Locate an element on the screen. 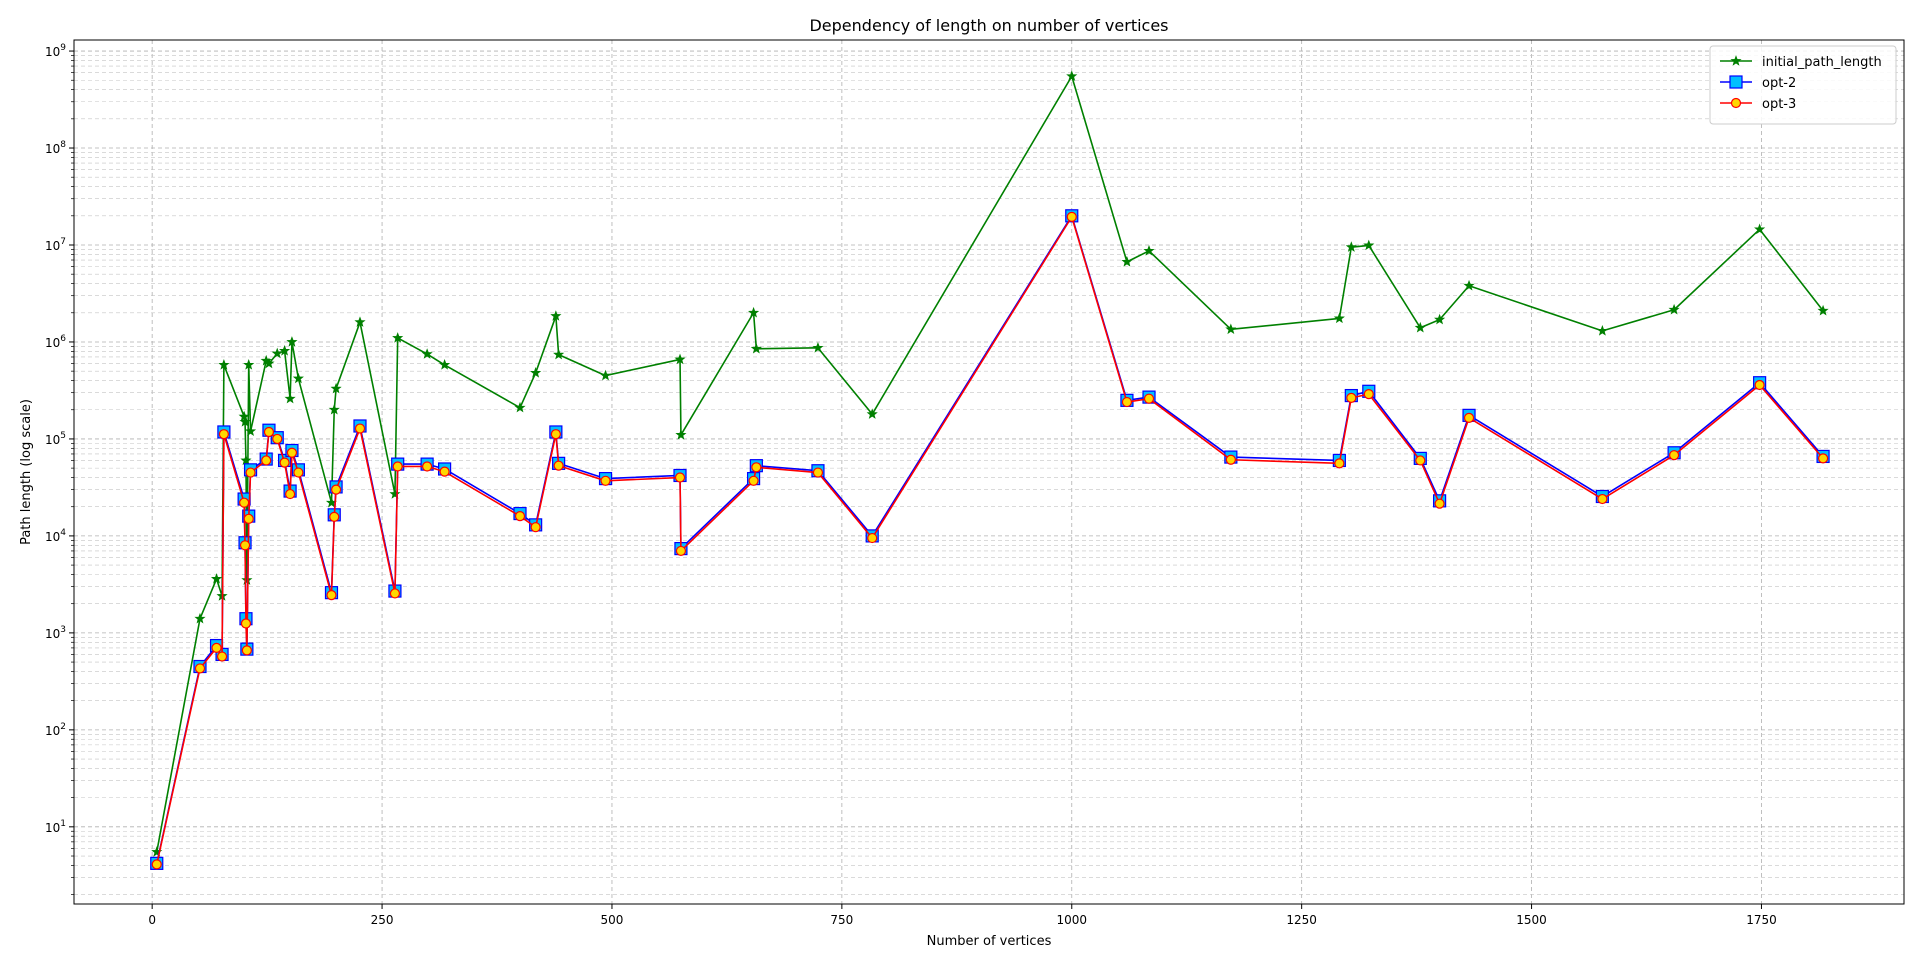 The height and width of the screenshot is (967, 1920). x-tick-label: 1000 is located at coordinates (1071, 920).